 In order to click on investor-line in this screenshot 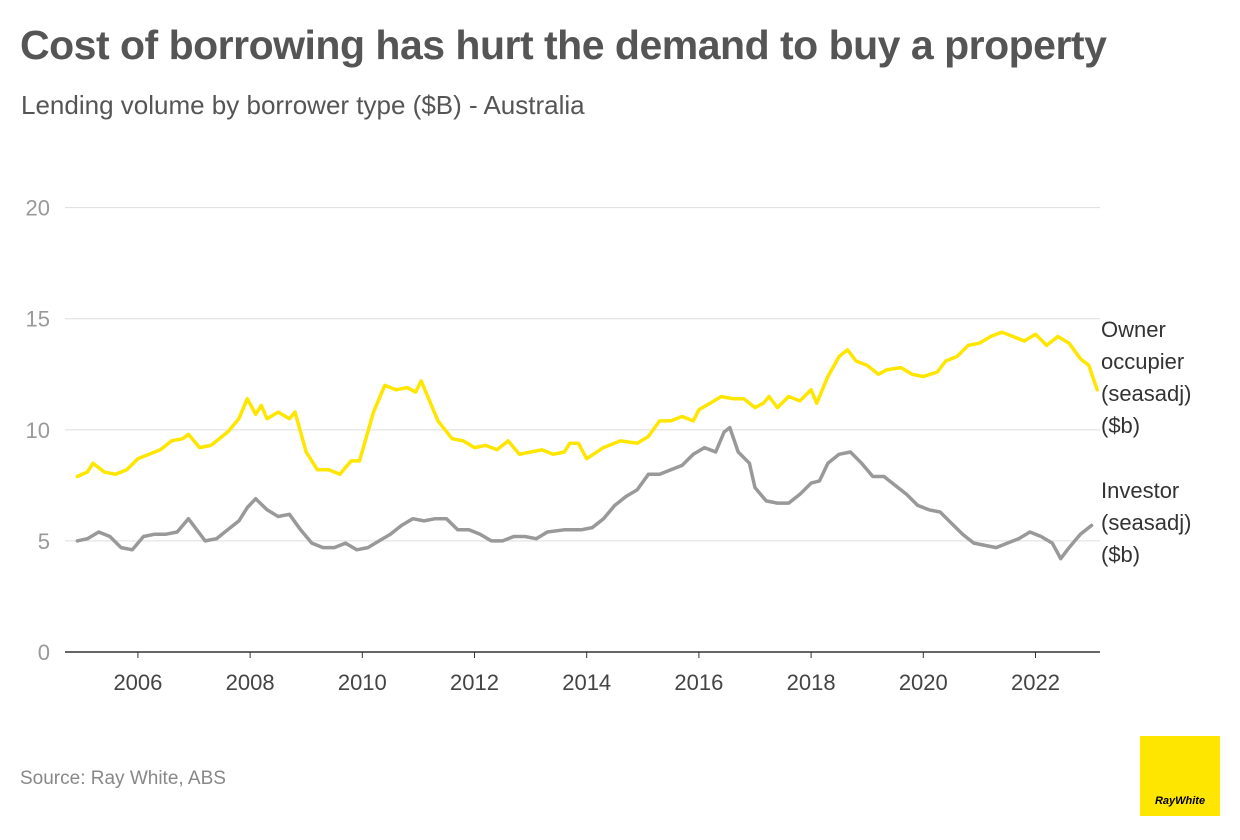, I will do `click(584, 493)`.